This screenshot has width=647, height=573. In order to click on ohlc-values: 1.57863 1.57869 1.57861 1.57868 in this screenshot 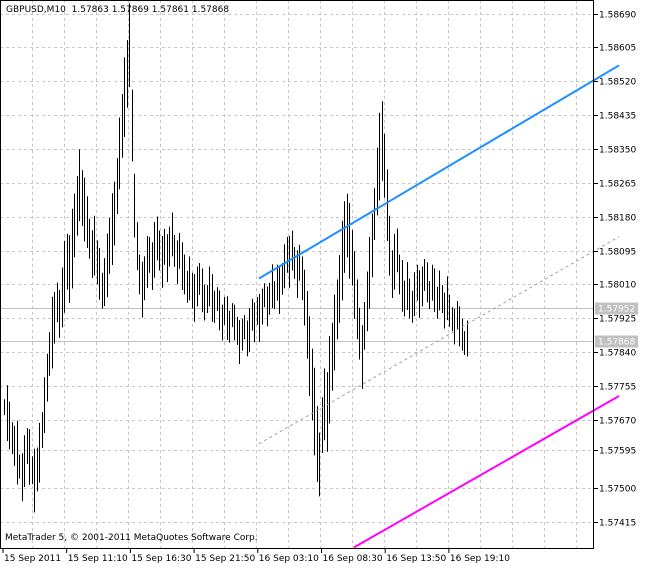, I will do `click(150, 10)`.